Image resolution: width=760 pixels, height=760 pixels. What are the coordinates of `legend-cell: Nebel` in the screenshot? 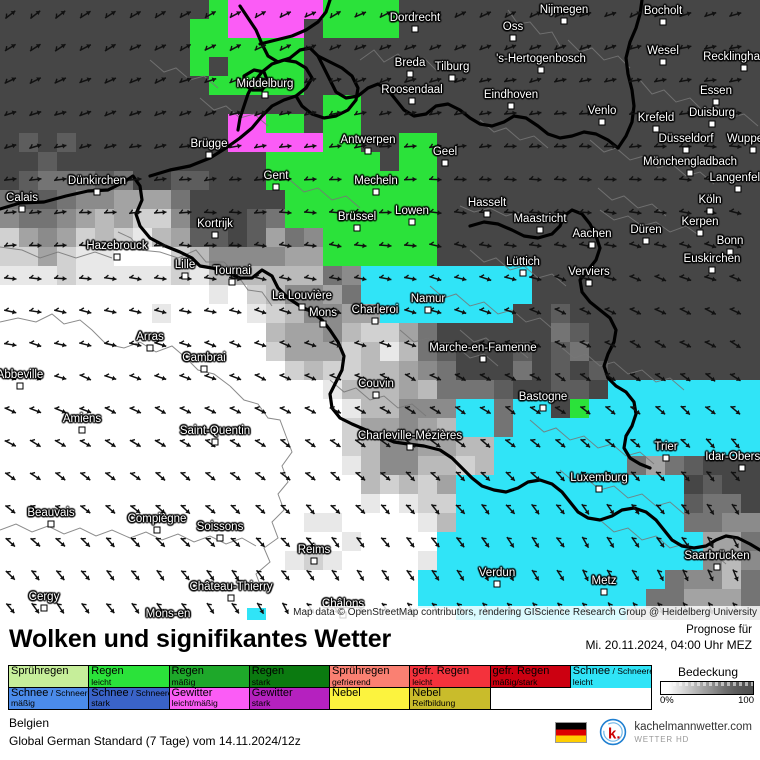 It's located at (370, 698).